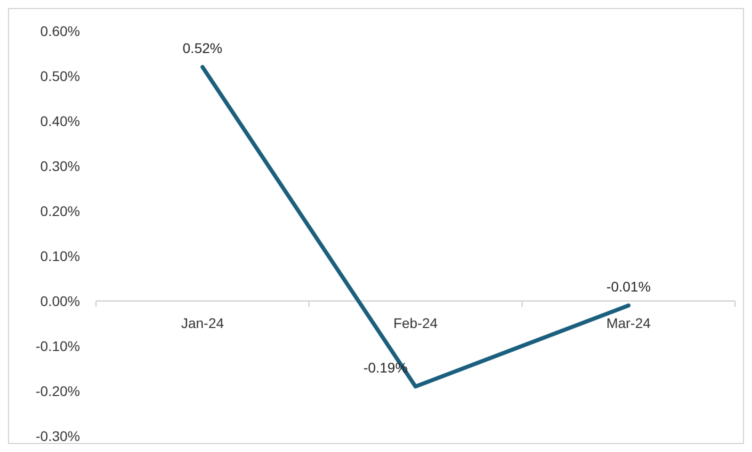 Image resolution: width=752 pixels, height=452 pixels. Describe the element at coordinates (60, 210) in the screenshot. I see `y-tick-label: 0.20%` at that location.